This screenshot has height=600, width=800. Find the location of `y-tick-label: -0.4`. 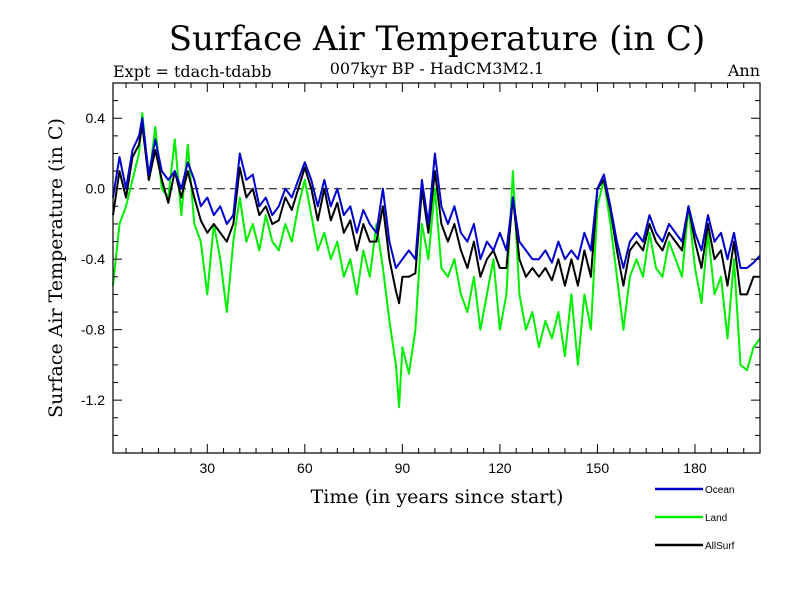

y-tick-label: -0.4 is located at coordinates (93, 259).